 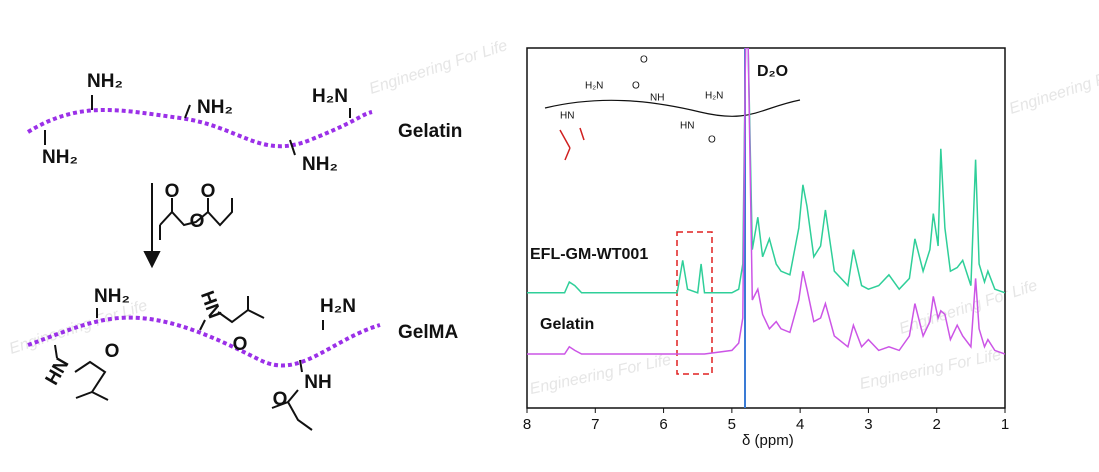 What do you see at coordinates (732, 424) in the screenshot?
I see `x-tick-label: 5` at bounding box center [732, 424].